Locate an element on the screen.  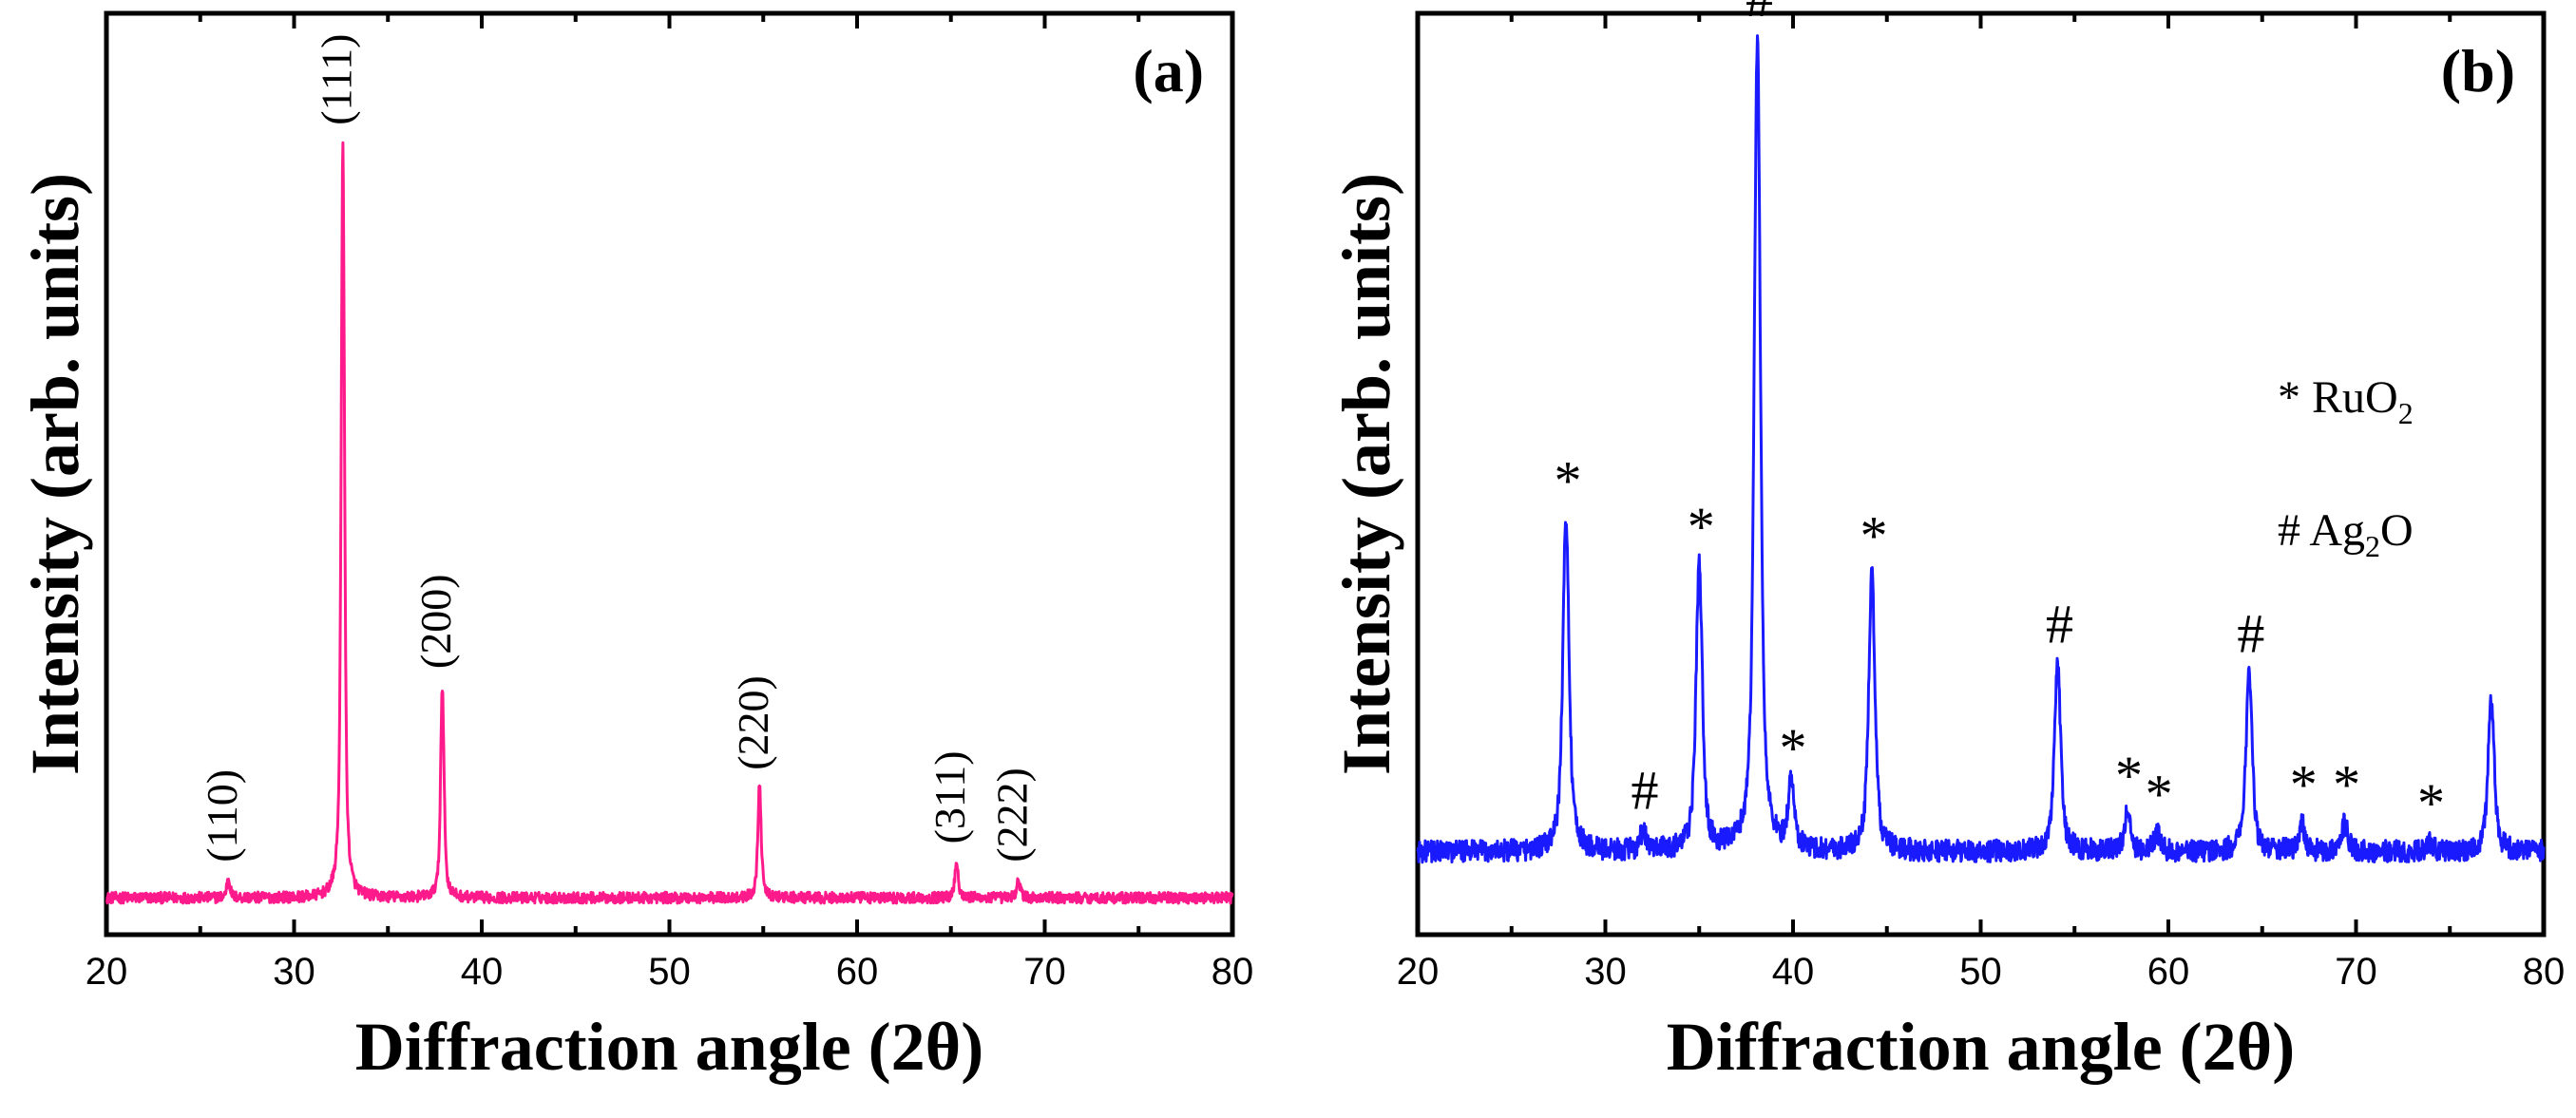
peak-hkl-label: (111) is located at coordinates (336, 79).